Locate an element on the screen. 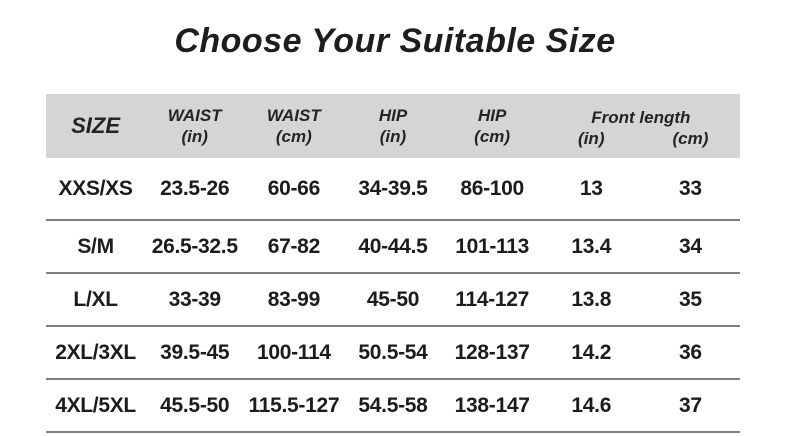  cell-front-cm: 36 is located at coordinates (690, 353).